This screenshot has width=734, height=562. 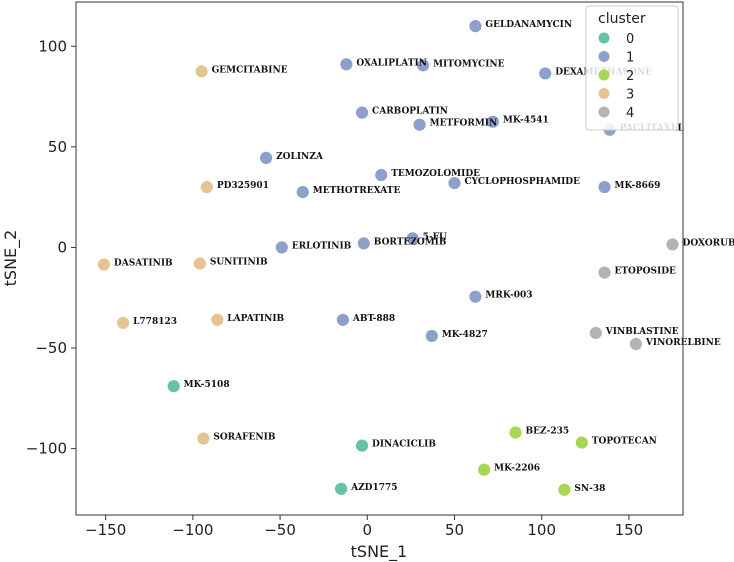 I want to click on point-label: MK-2206, so click(x=517, y=469).